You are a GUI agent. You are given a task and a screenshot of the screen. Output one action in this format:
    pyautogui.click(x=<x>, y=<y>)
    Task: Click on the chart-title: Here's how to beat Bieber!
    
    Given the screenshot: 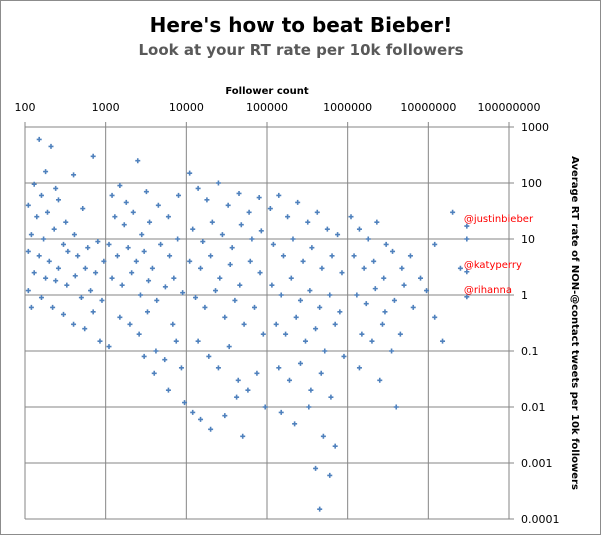 What is the action you would take?
    pyautogui.click(x=301, y=25)
    